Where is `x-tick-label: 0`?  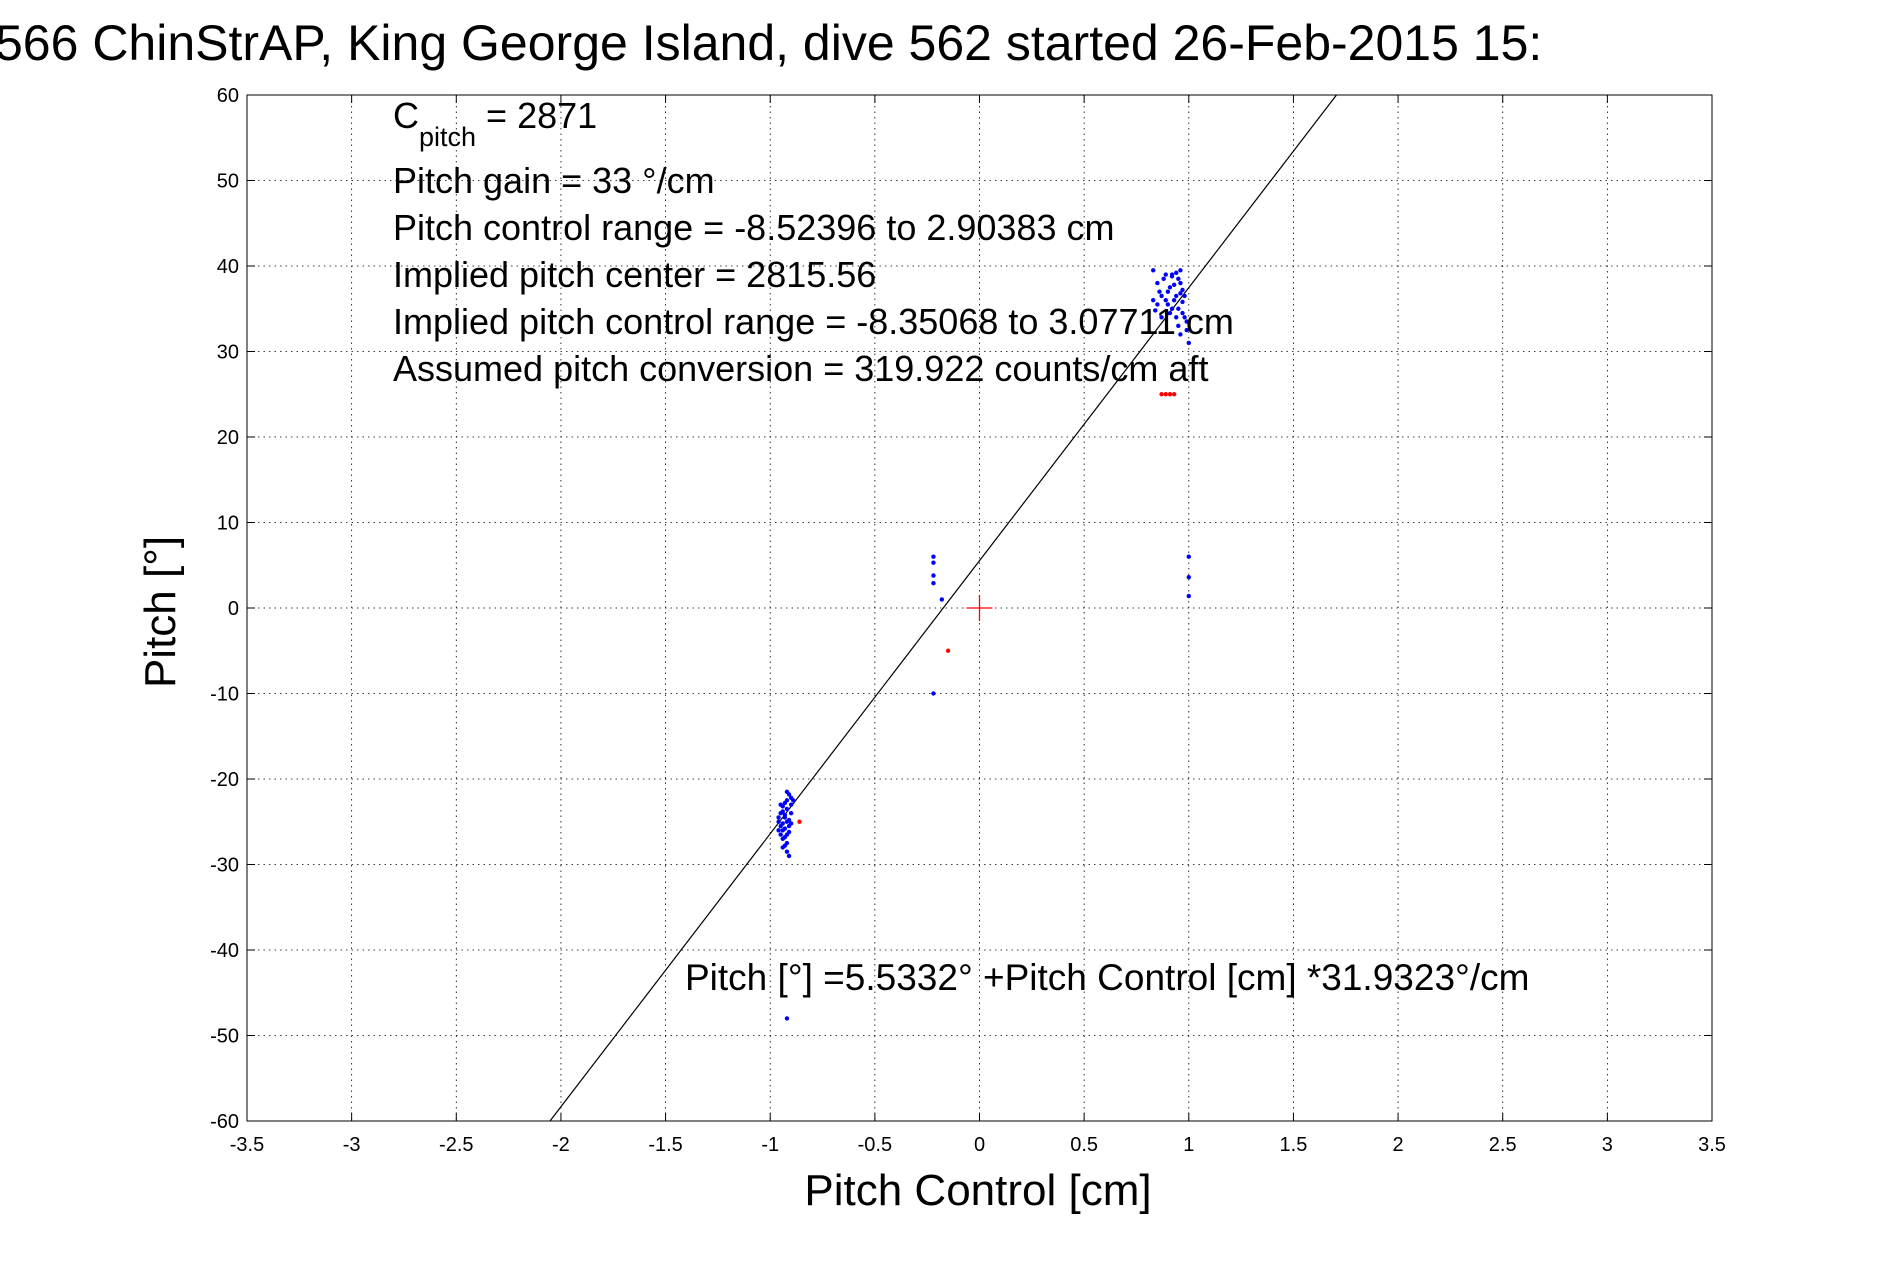 x-tick-label: 0 is located at coordinates (979, 1145).